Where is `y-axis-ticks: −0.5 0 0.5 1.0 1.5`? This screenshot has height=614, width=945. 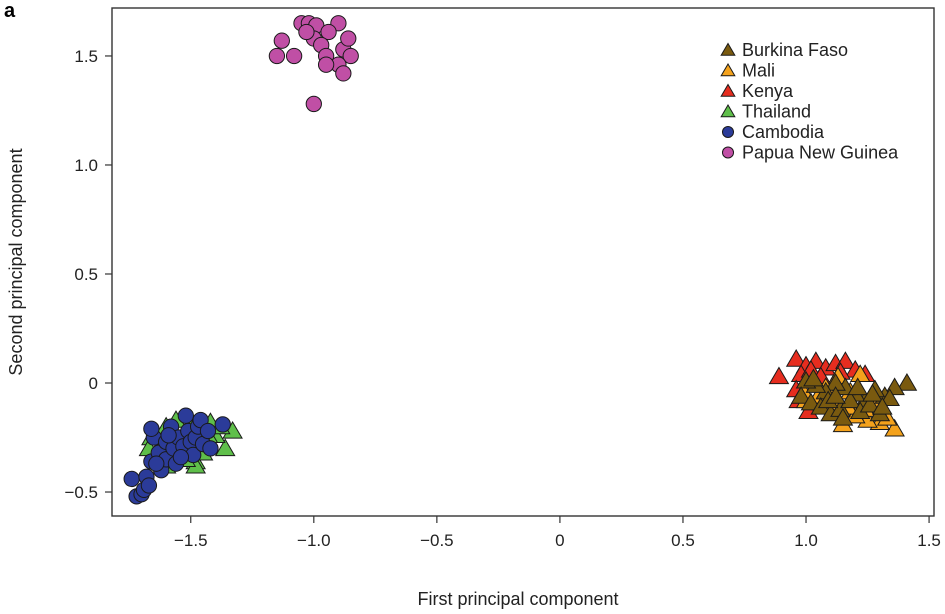
y-axis-ticks: −0.5 0 0.5 1.0 1.5 is located at coordinates (88, 274).